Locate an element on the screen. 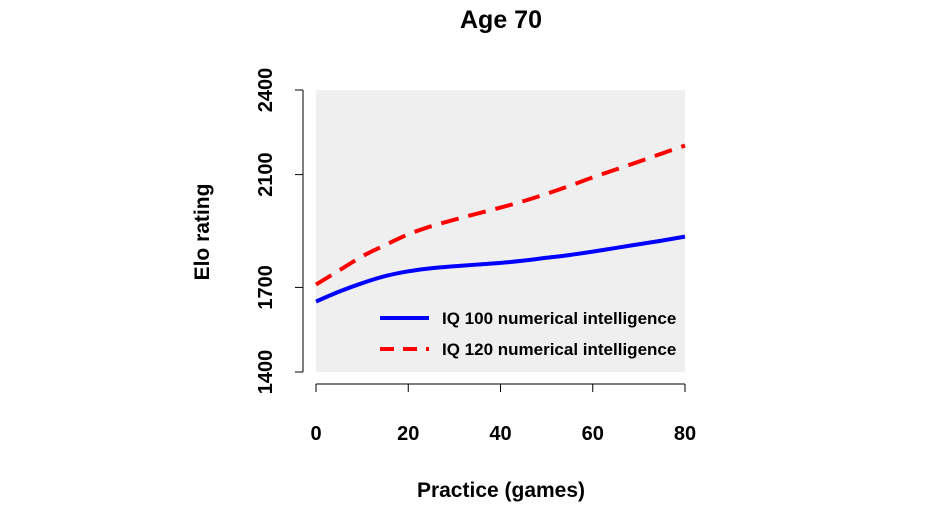 This screenshot has height=509, width=945. y-tick-label: 1400 is located at coordinates (266, 372).